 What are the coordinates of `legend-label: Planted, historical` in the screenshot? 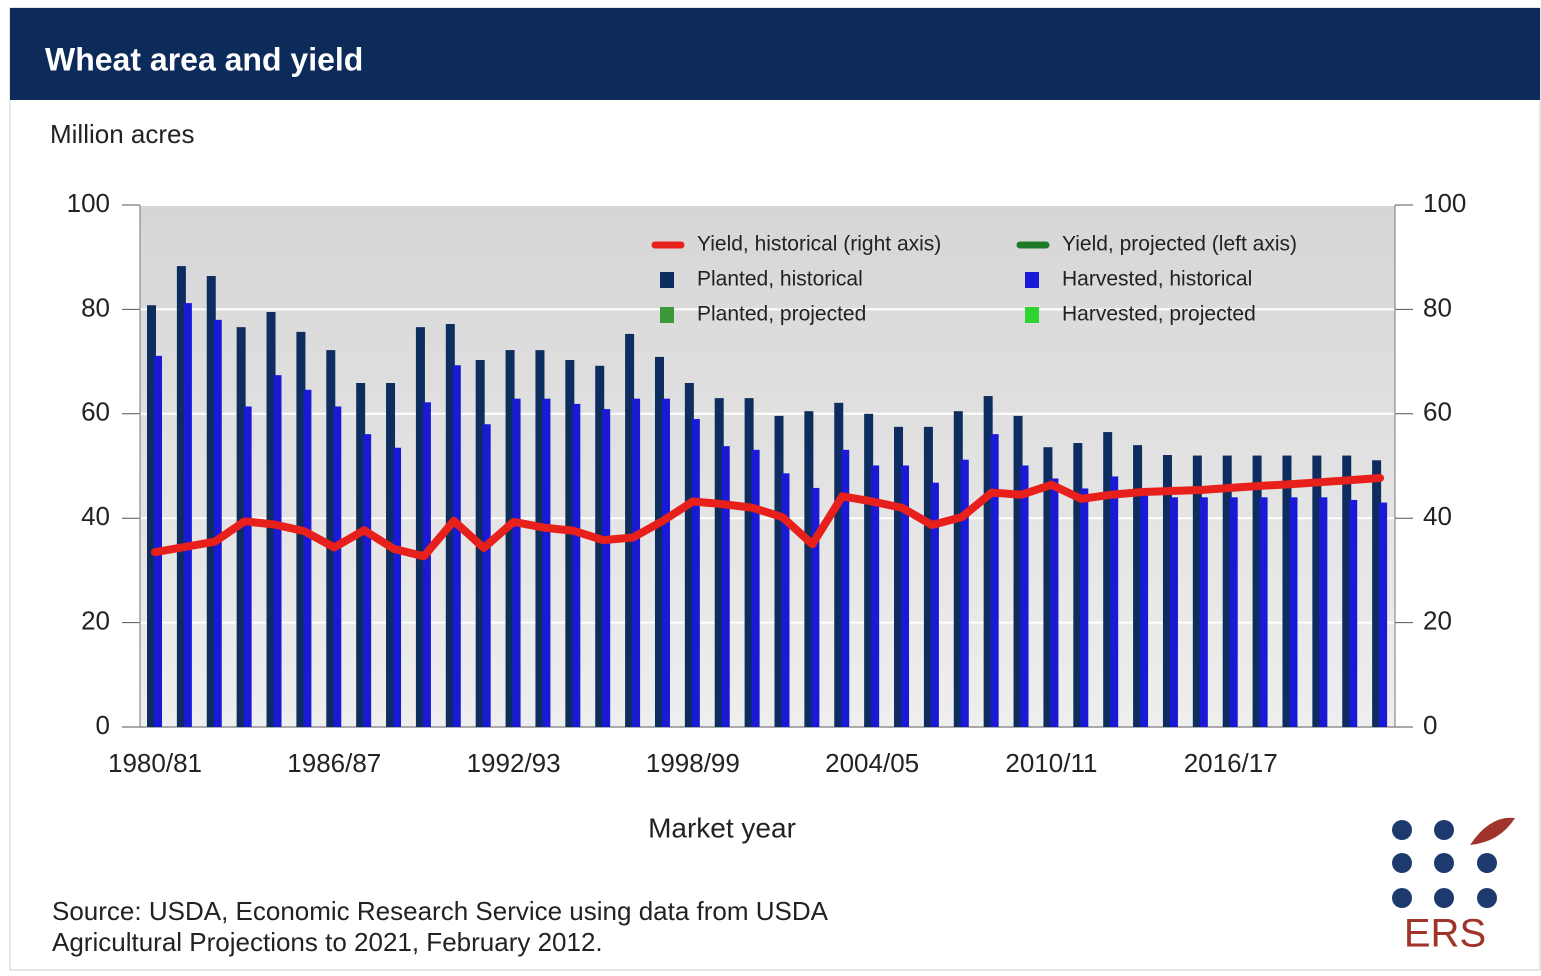 It's located at (780, 279).